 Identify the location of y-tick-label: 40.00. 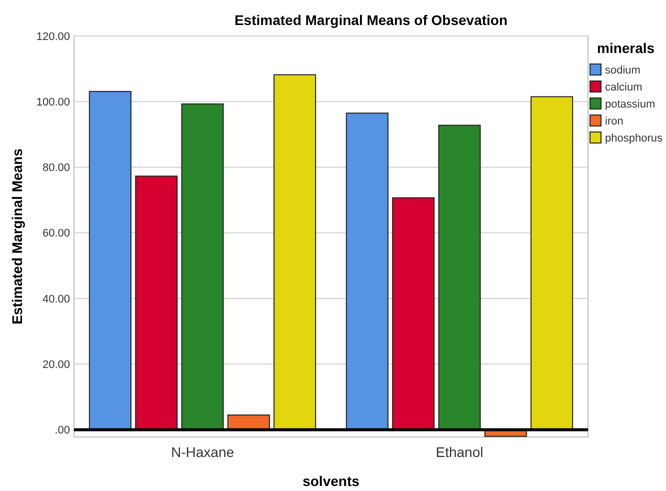
(56, 299).